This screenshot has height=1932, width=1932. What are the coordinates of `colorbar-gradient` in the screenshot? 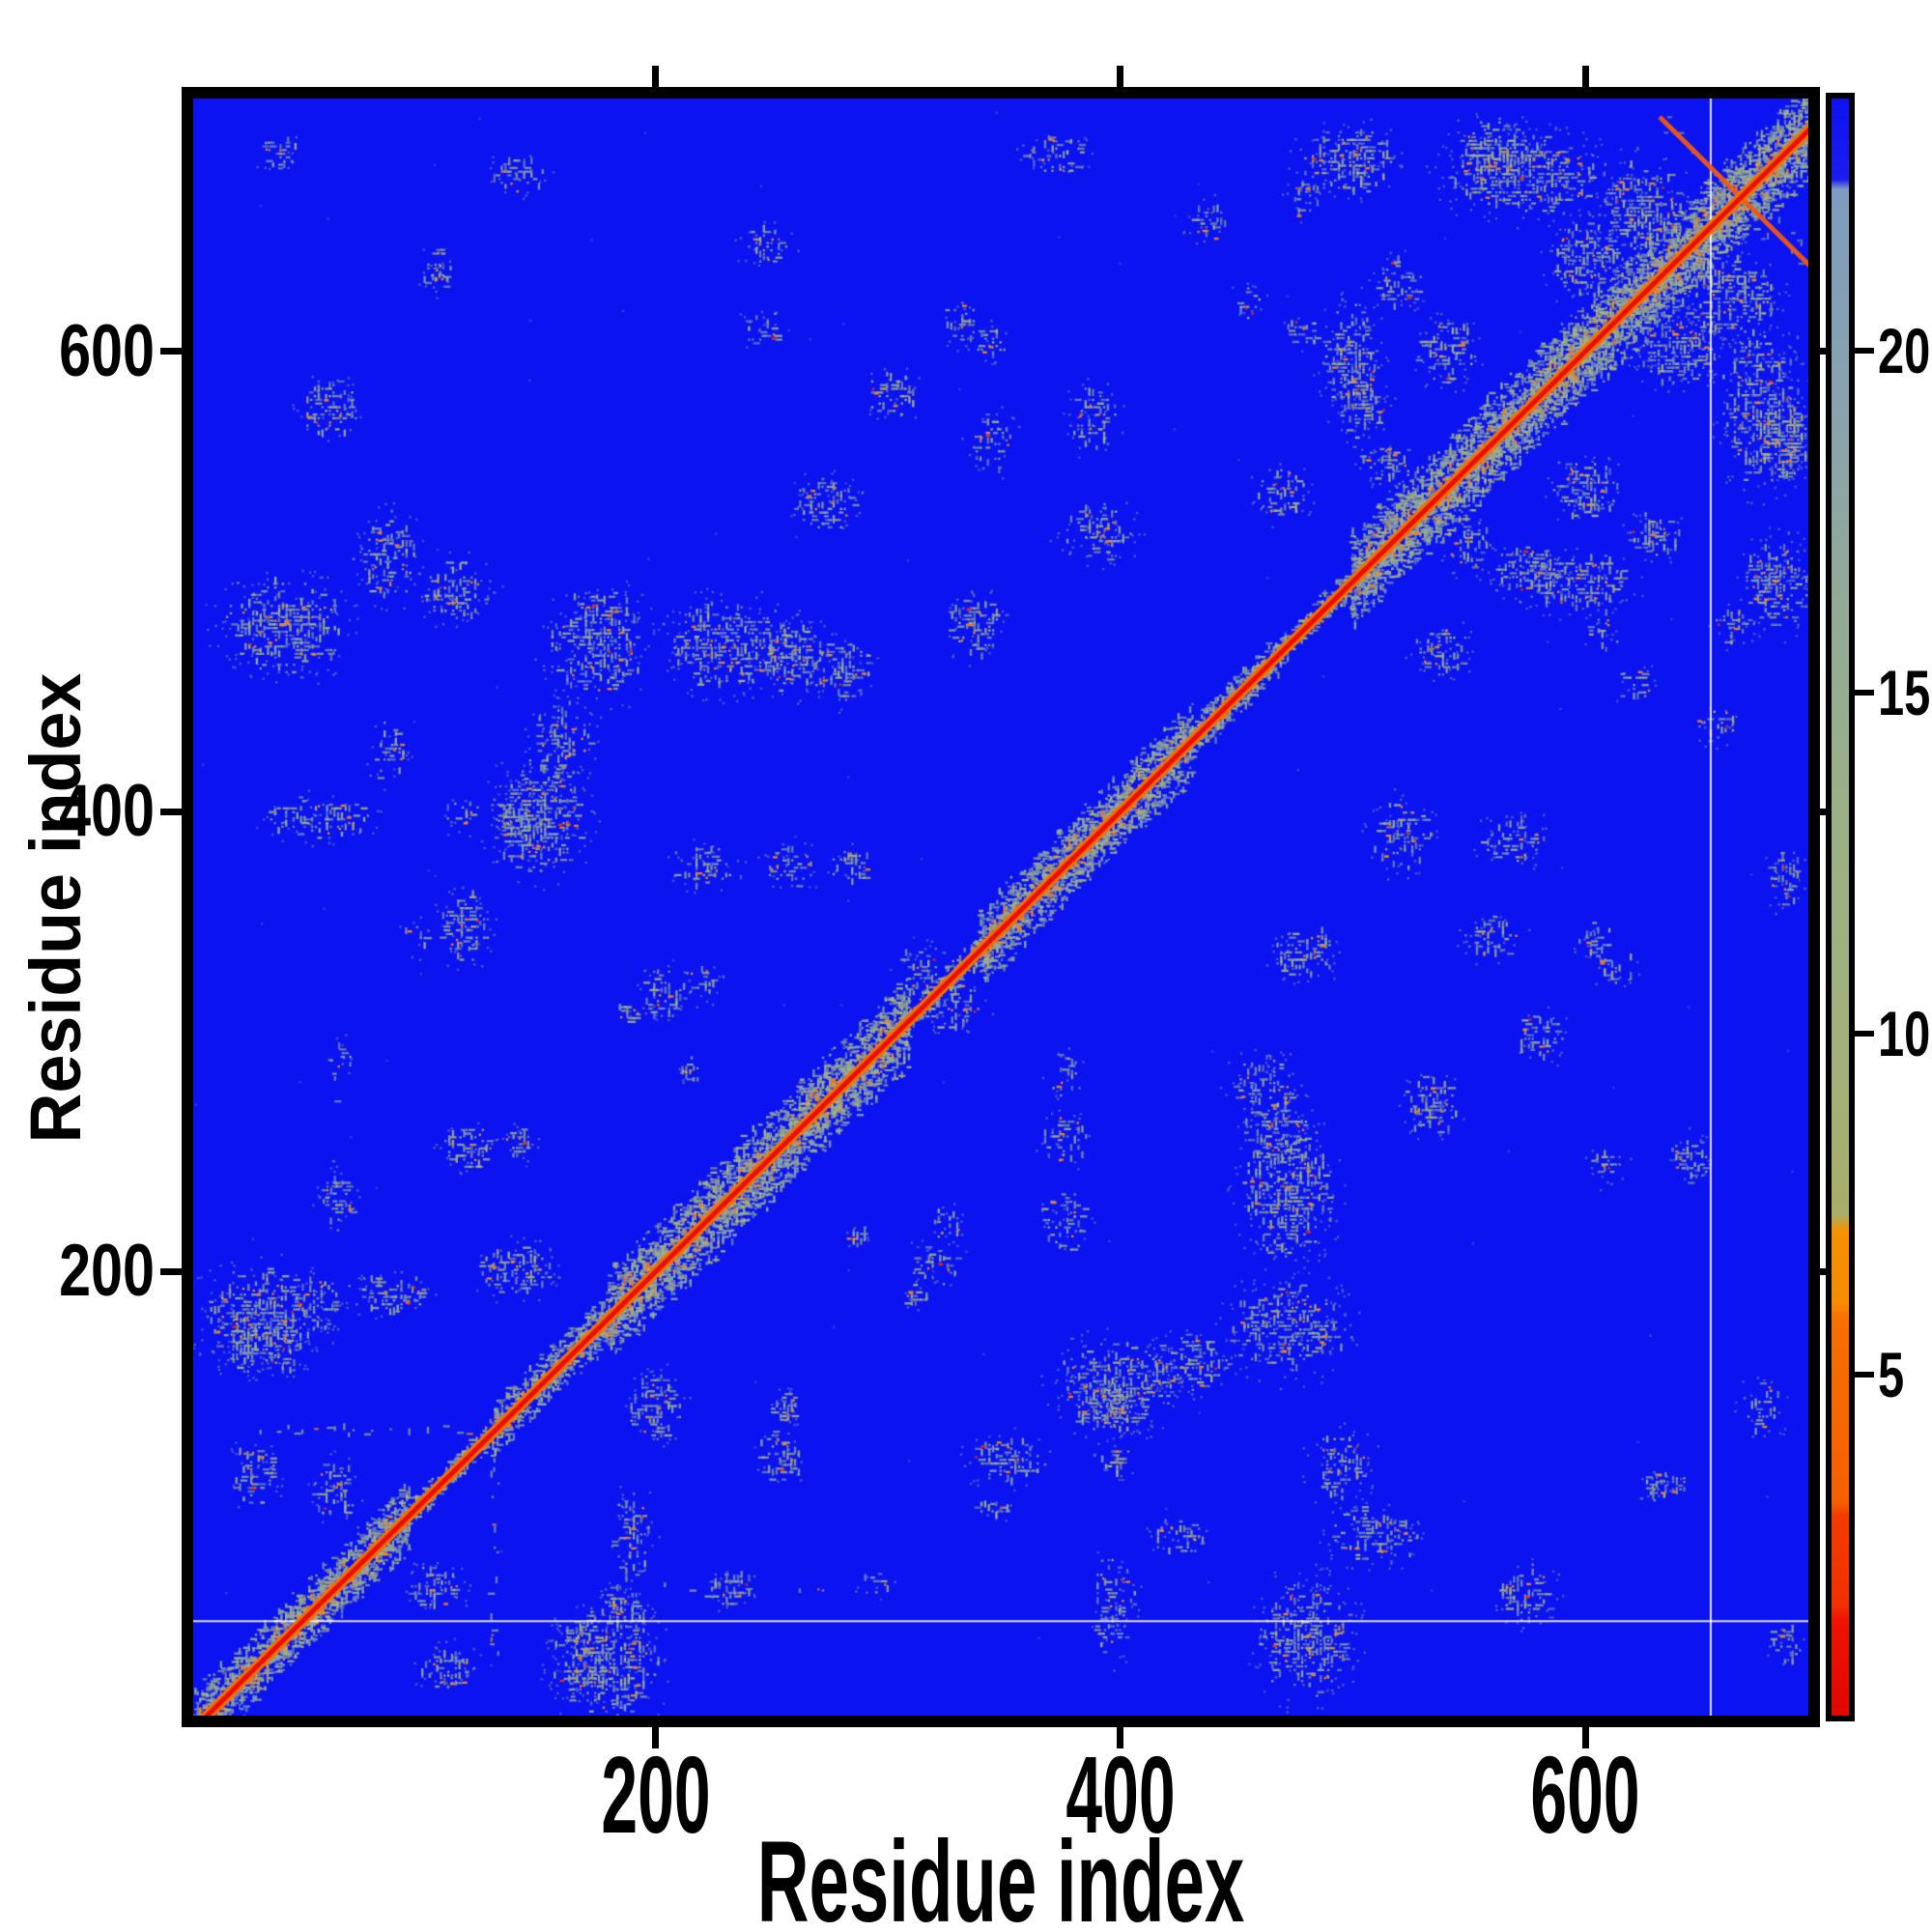 It's located at (1840, 907).